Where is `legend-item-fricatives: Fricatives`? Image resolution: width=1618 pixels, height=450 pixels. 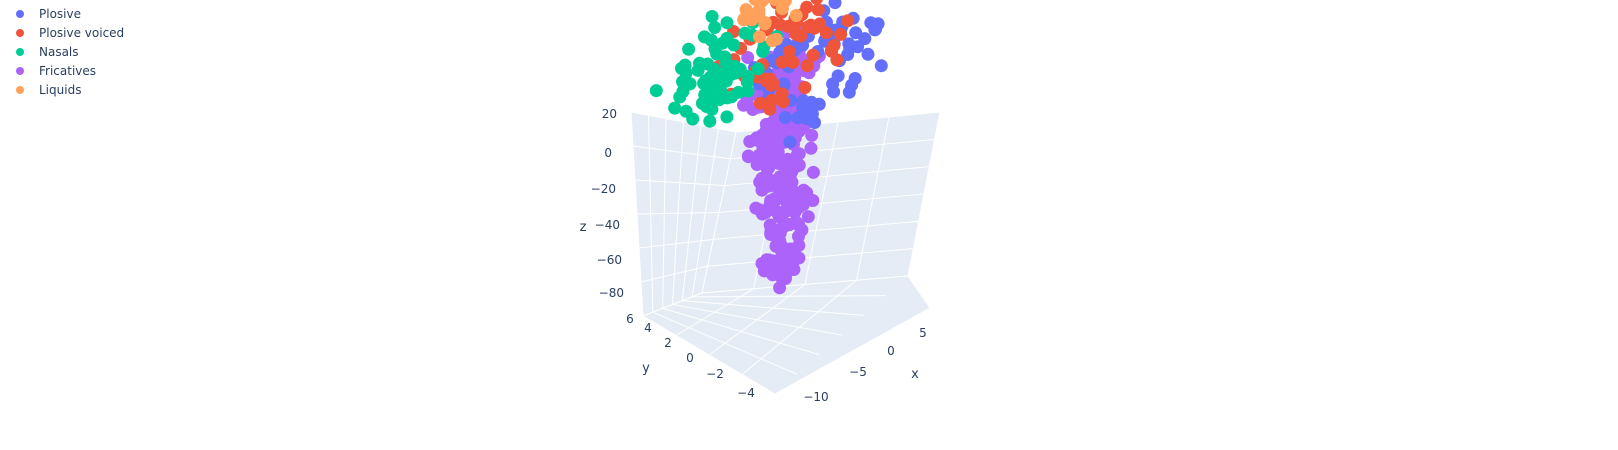 legend-item-fricatives: Fricatives is located at coordinates (67, 70).